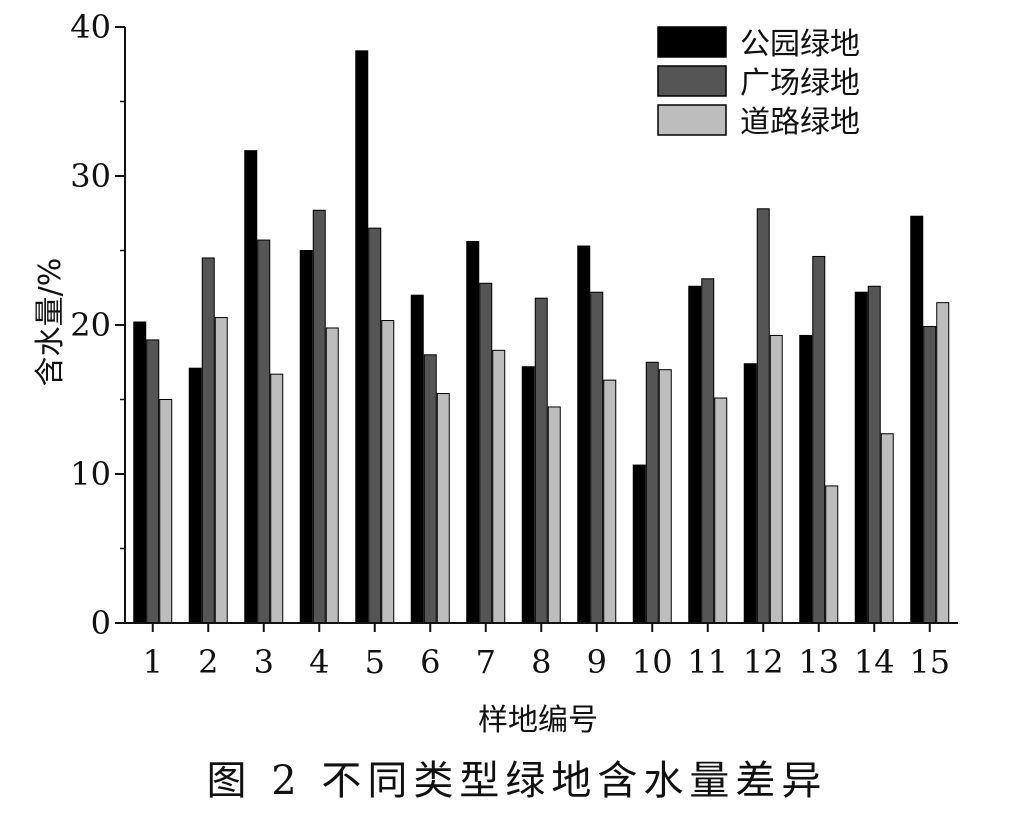 The height and width of the screenshot is (820, 1034). What do you see at coordinates (818, 662) in the screenshot?
I see `x-tick-label: 13` at bounding box center [818, 662].